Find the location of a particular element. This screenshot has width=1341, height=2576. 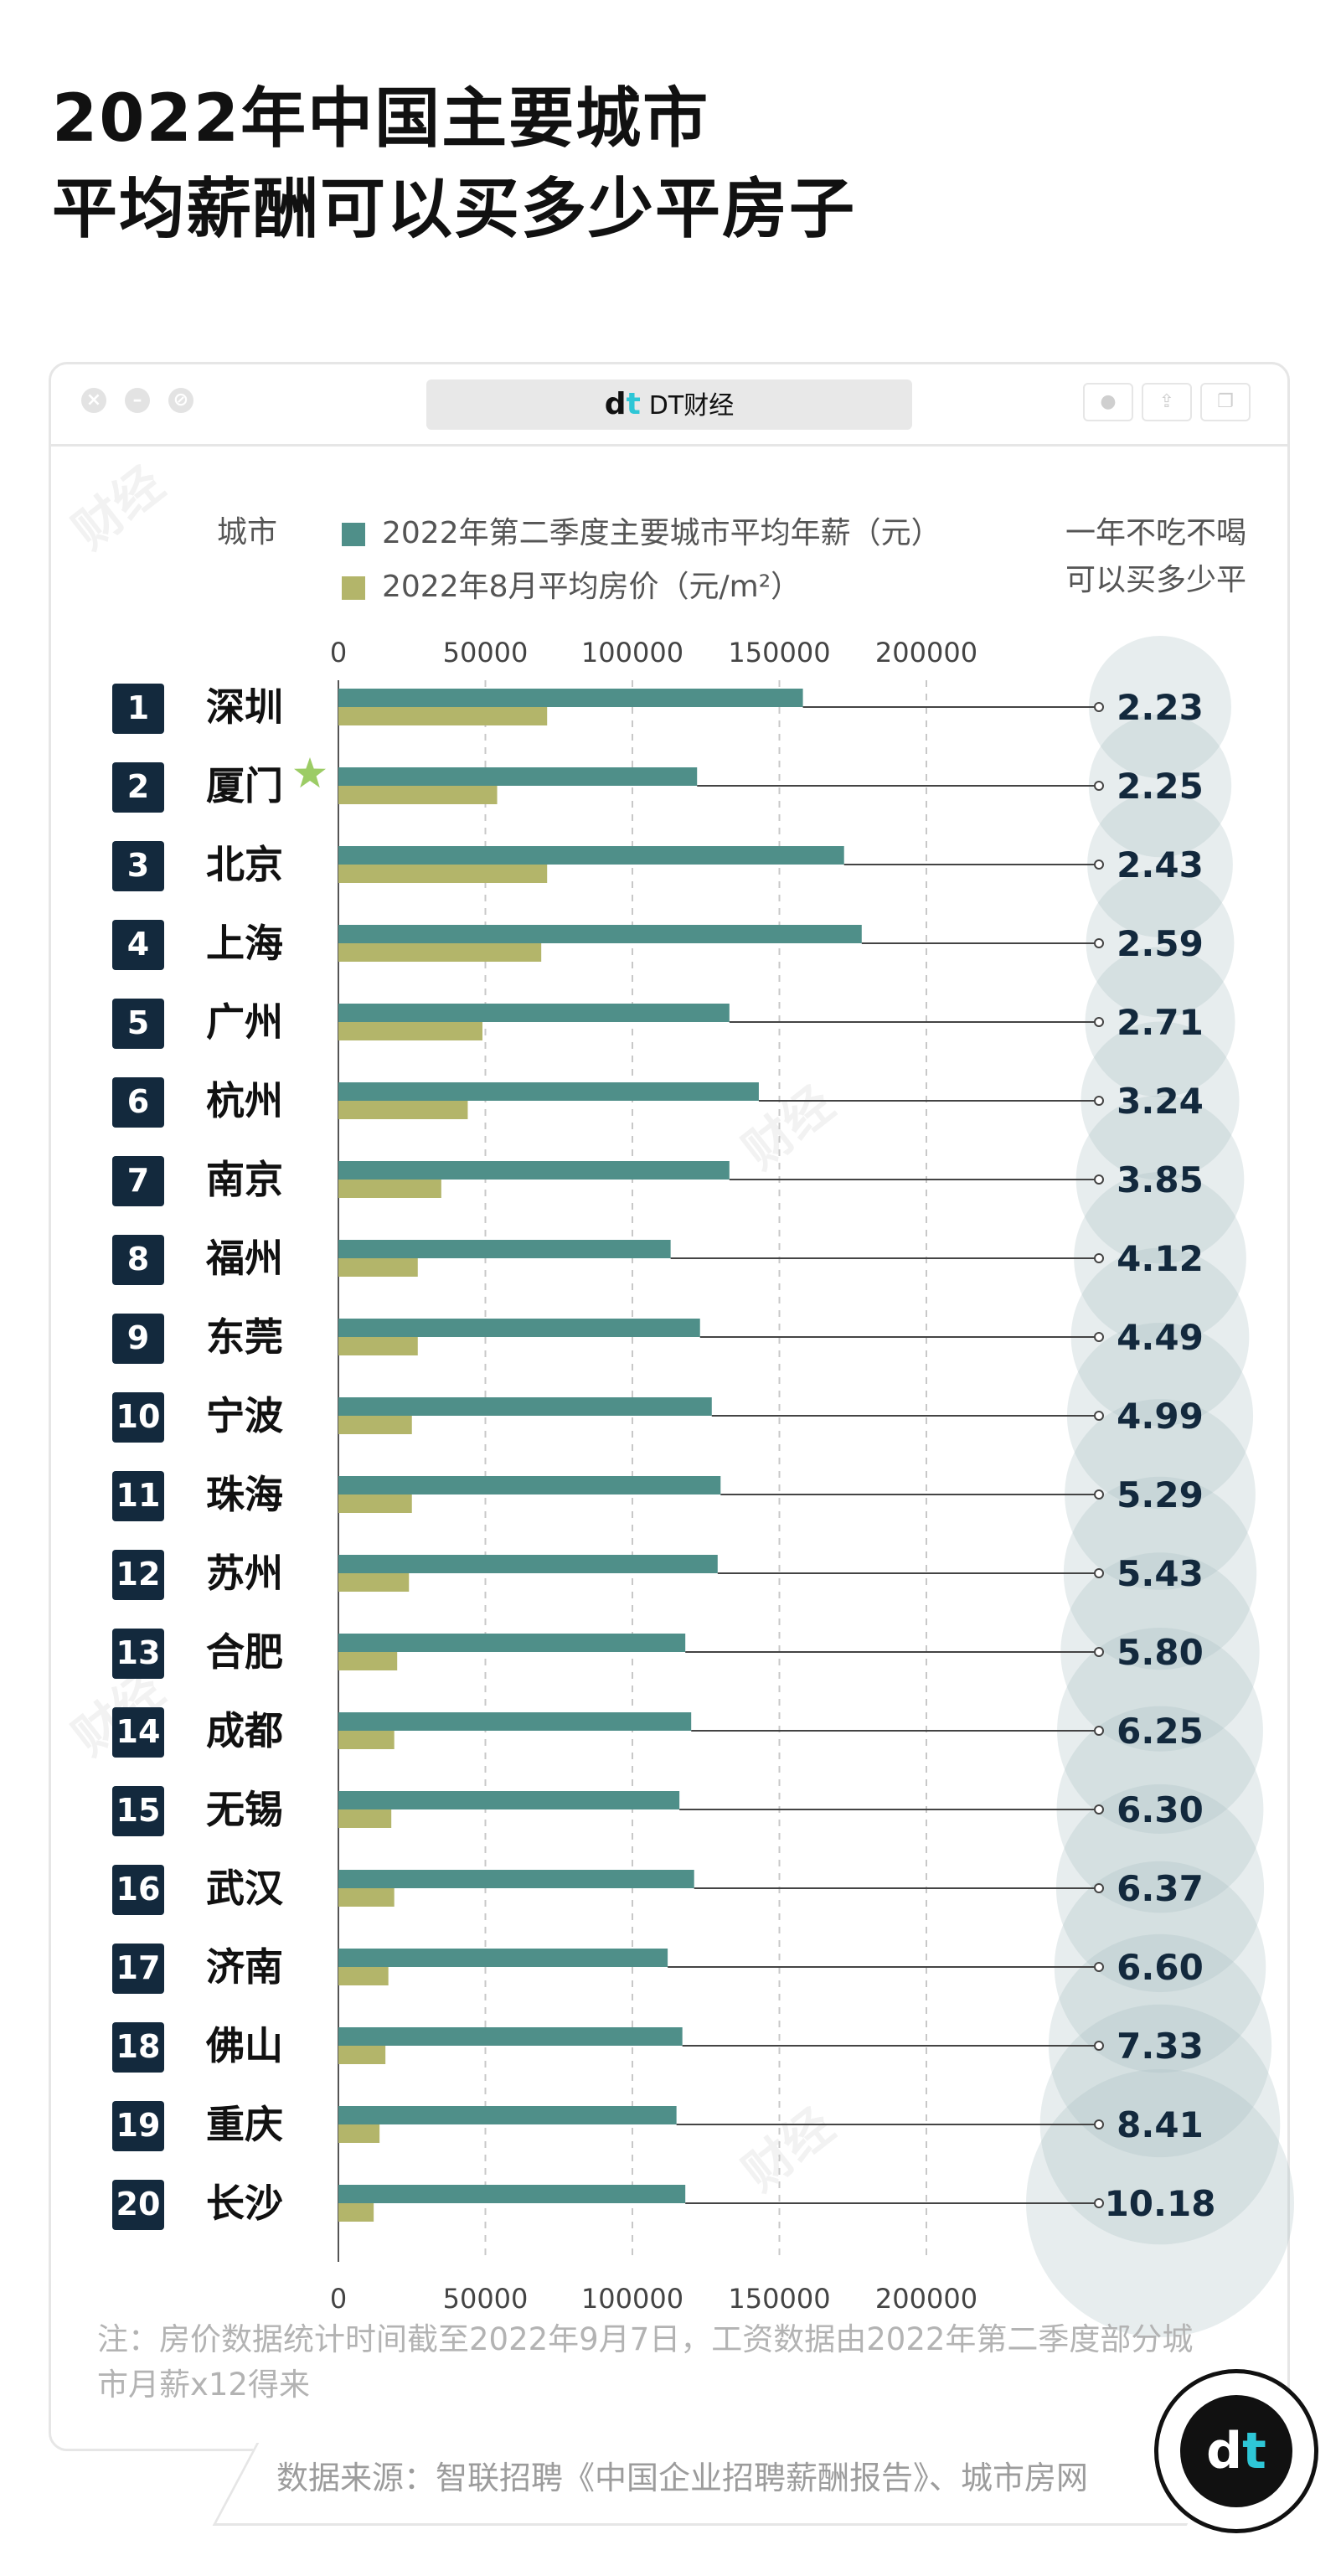

city-label: 福州 is located at coordinates (244, 1258).